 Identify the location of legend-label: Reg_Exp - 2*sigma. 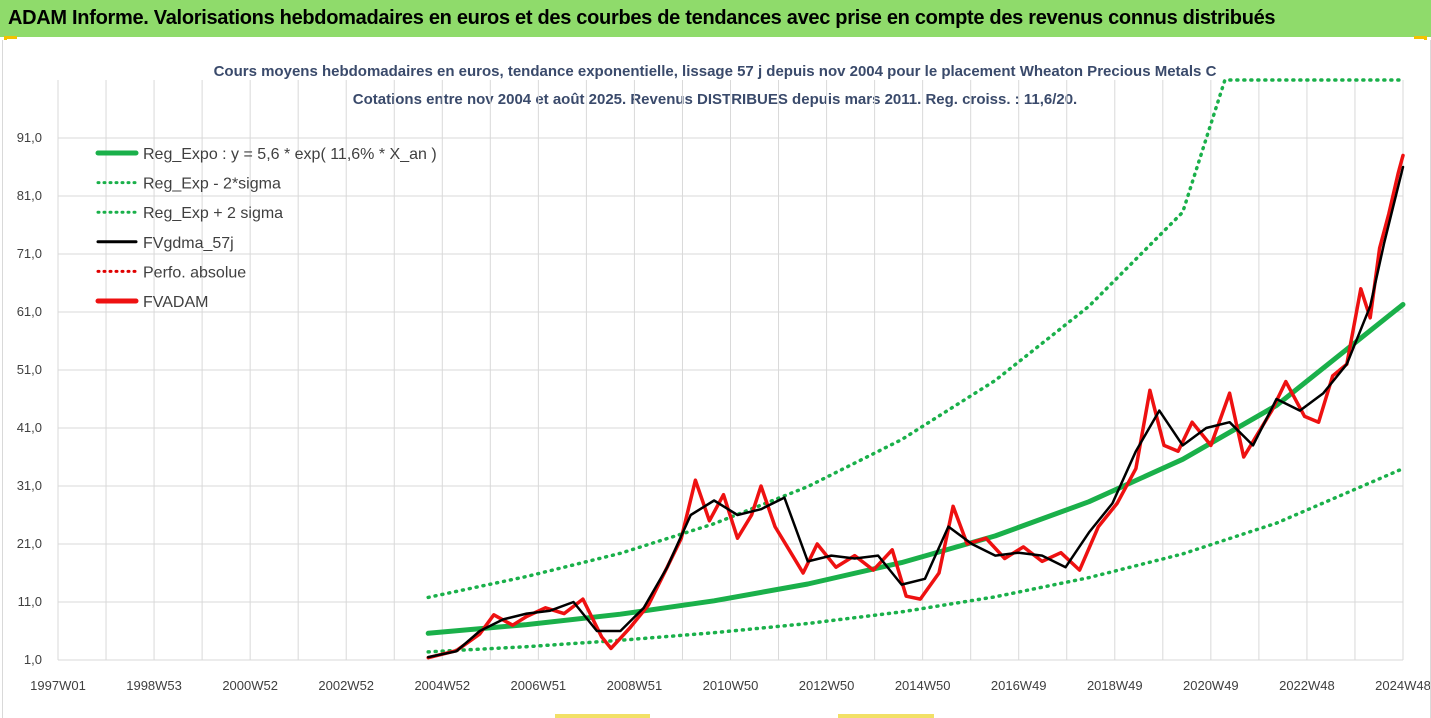
(212, 184).